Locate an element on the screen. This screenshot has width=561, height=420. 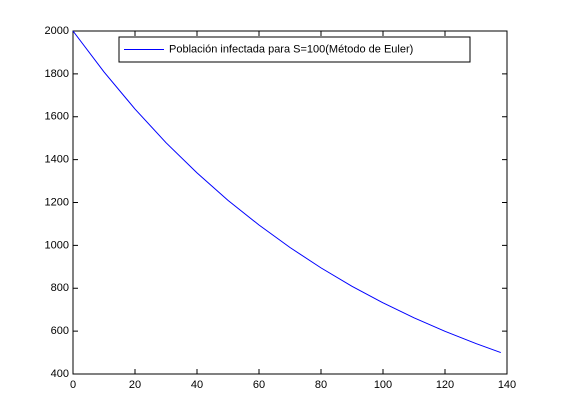
x-tick-label: 140 is located at coordinates (507, 385).